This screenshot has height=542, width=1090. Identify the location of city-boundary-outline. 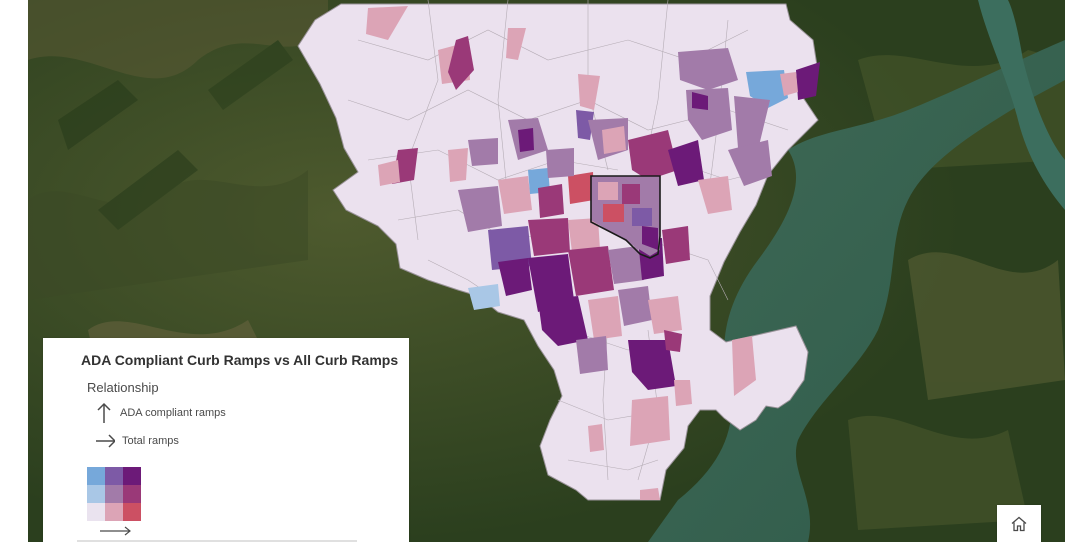
(625, 217).